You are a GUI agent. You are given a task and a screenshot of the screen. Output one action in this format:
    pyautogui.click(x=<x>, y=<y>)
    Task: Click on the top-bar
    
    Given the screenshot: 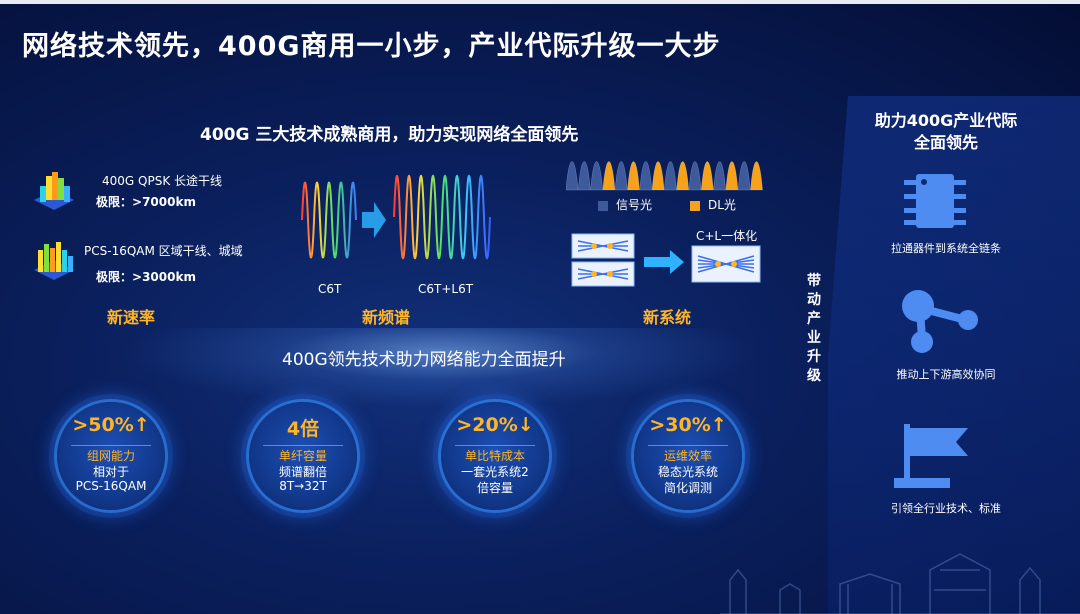 What is the action you would take?
    pyautogui.click(x=540, y=2)
    